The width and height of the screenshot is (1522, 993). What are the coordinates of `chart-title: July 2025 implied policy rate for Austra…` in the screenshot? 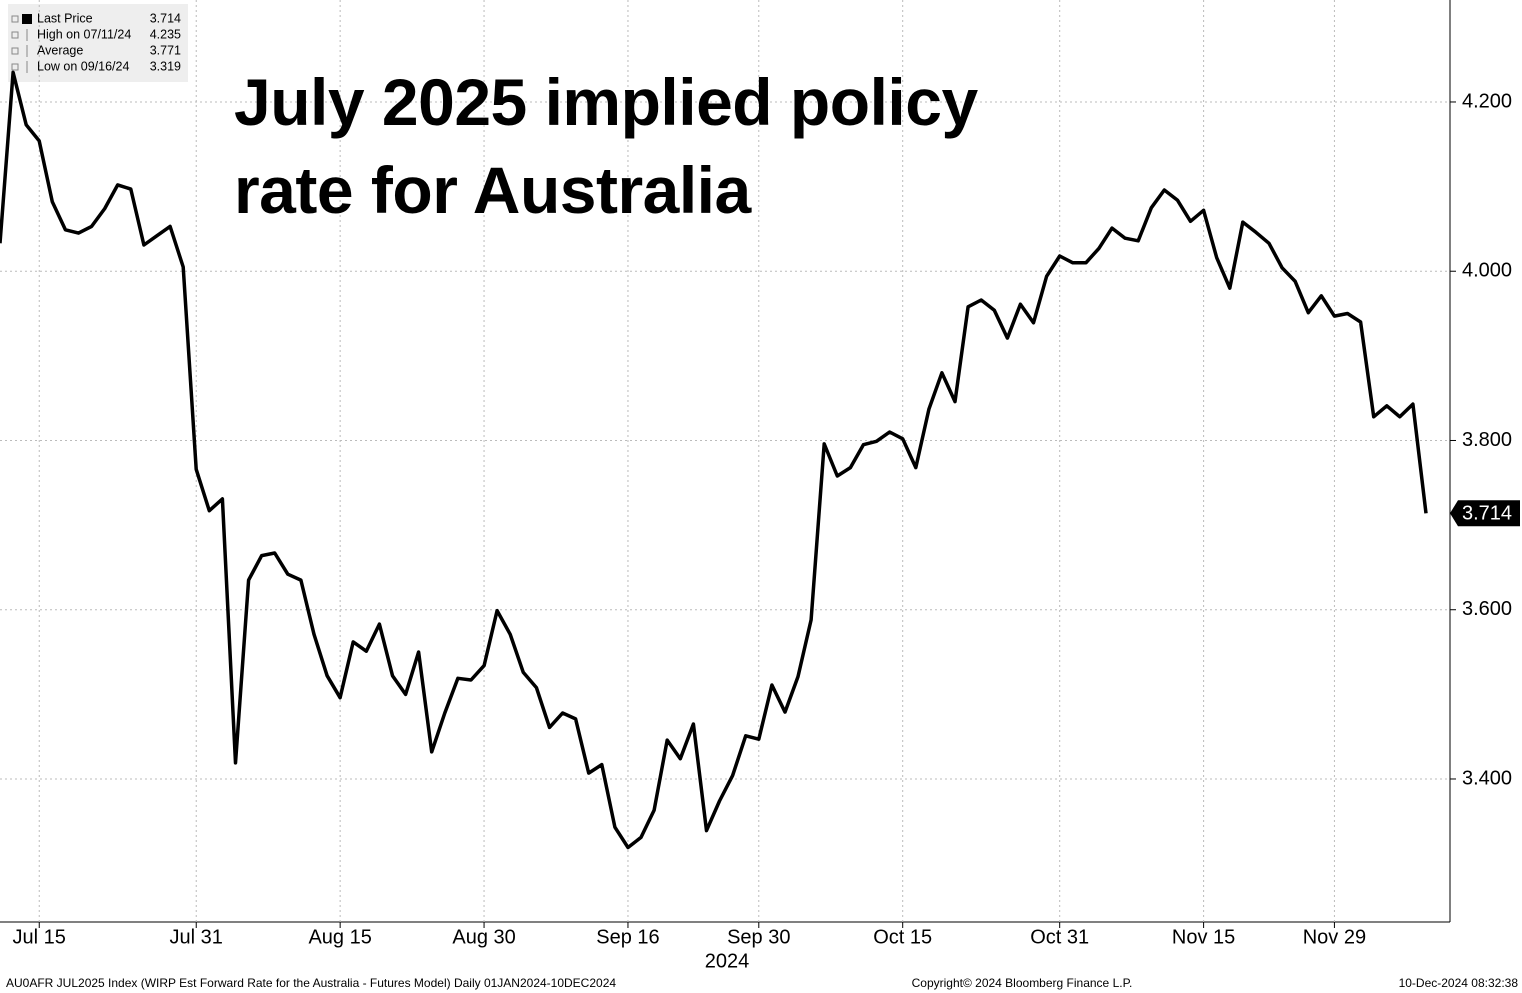 It's located at (606, 146).